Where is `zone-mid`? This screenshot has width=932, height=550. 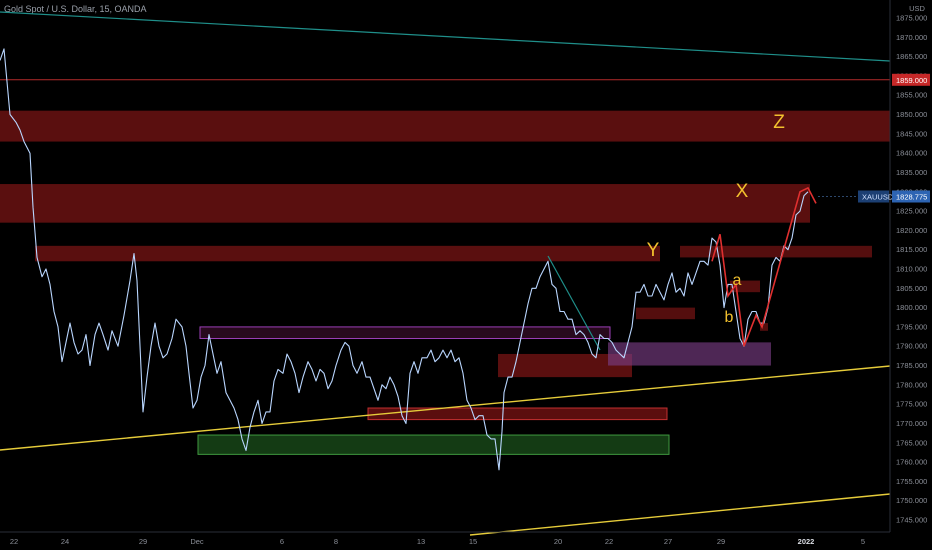 zone-mid is located at coordinates (565, 365).